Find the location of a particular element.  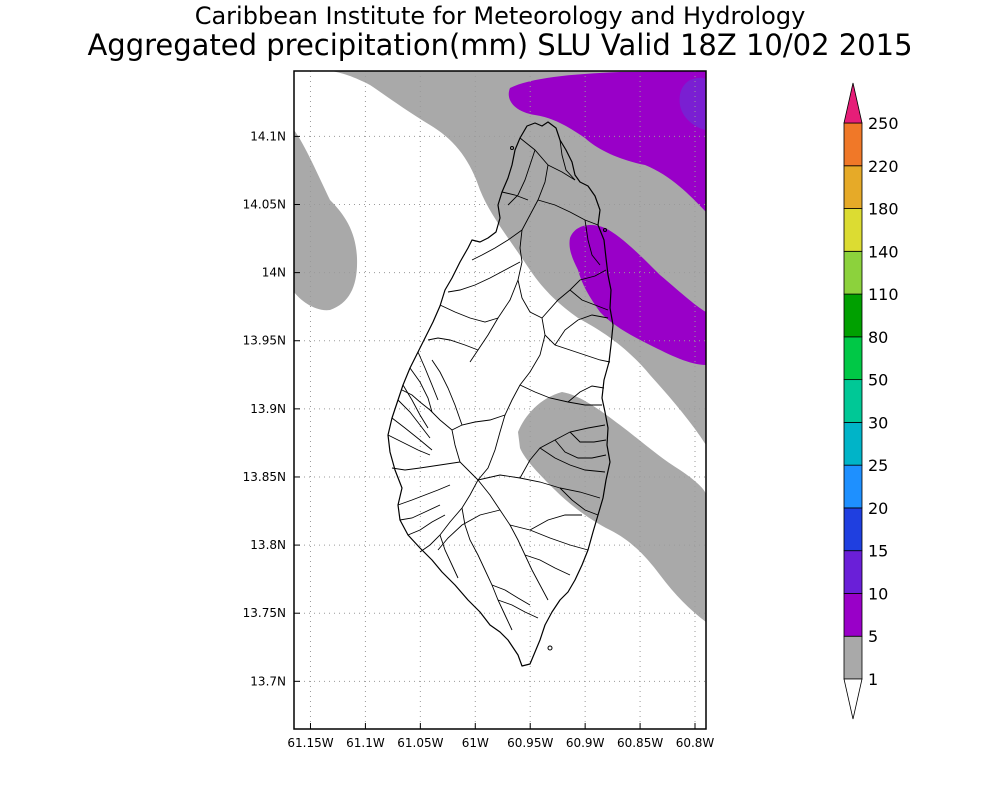

lat-tick-label: 14.1N is located at coordinates (268, 136).